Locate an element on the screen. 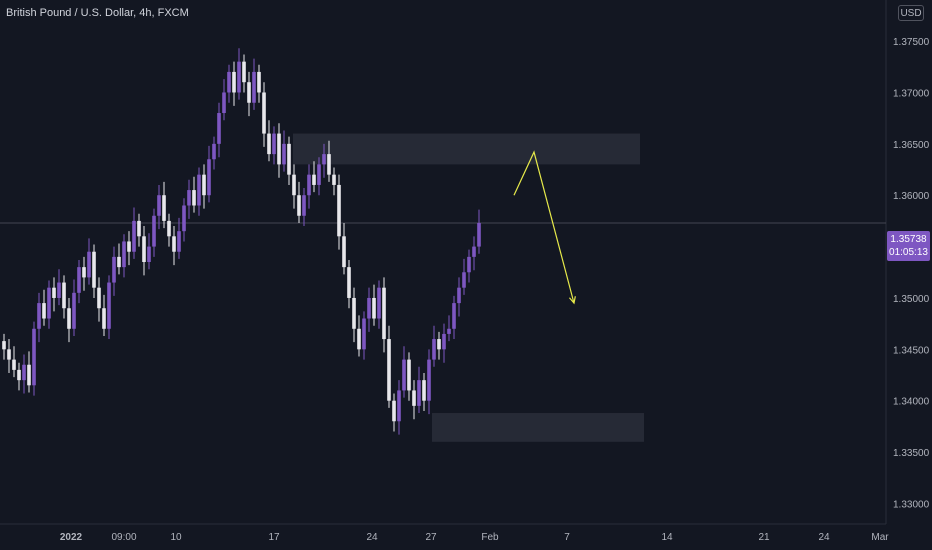 This screenshot has width=932, height=550. time-tick-label: 21 is located at coordinates (764, 537).